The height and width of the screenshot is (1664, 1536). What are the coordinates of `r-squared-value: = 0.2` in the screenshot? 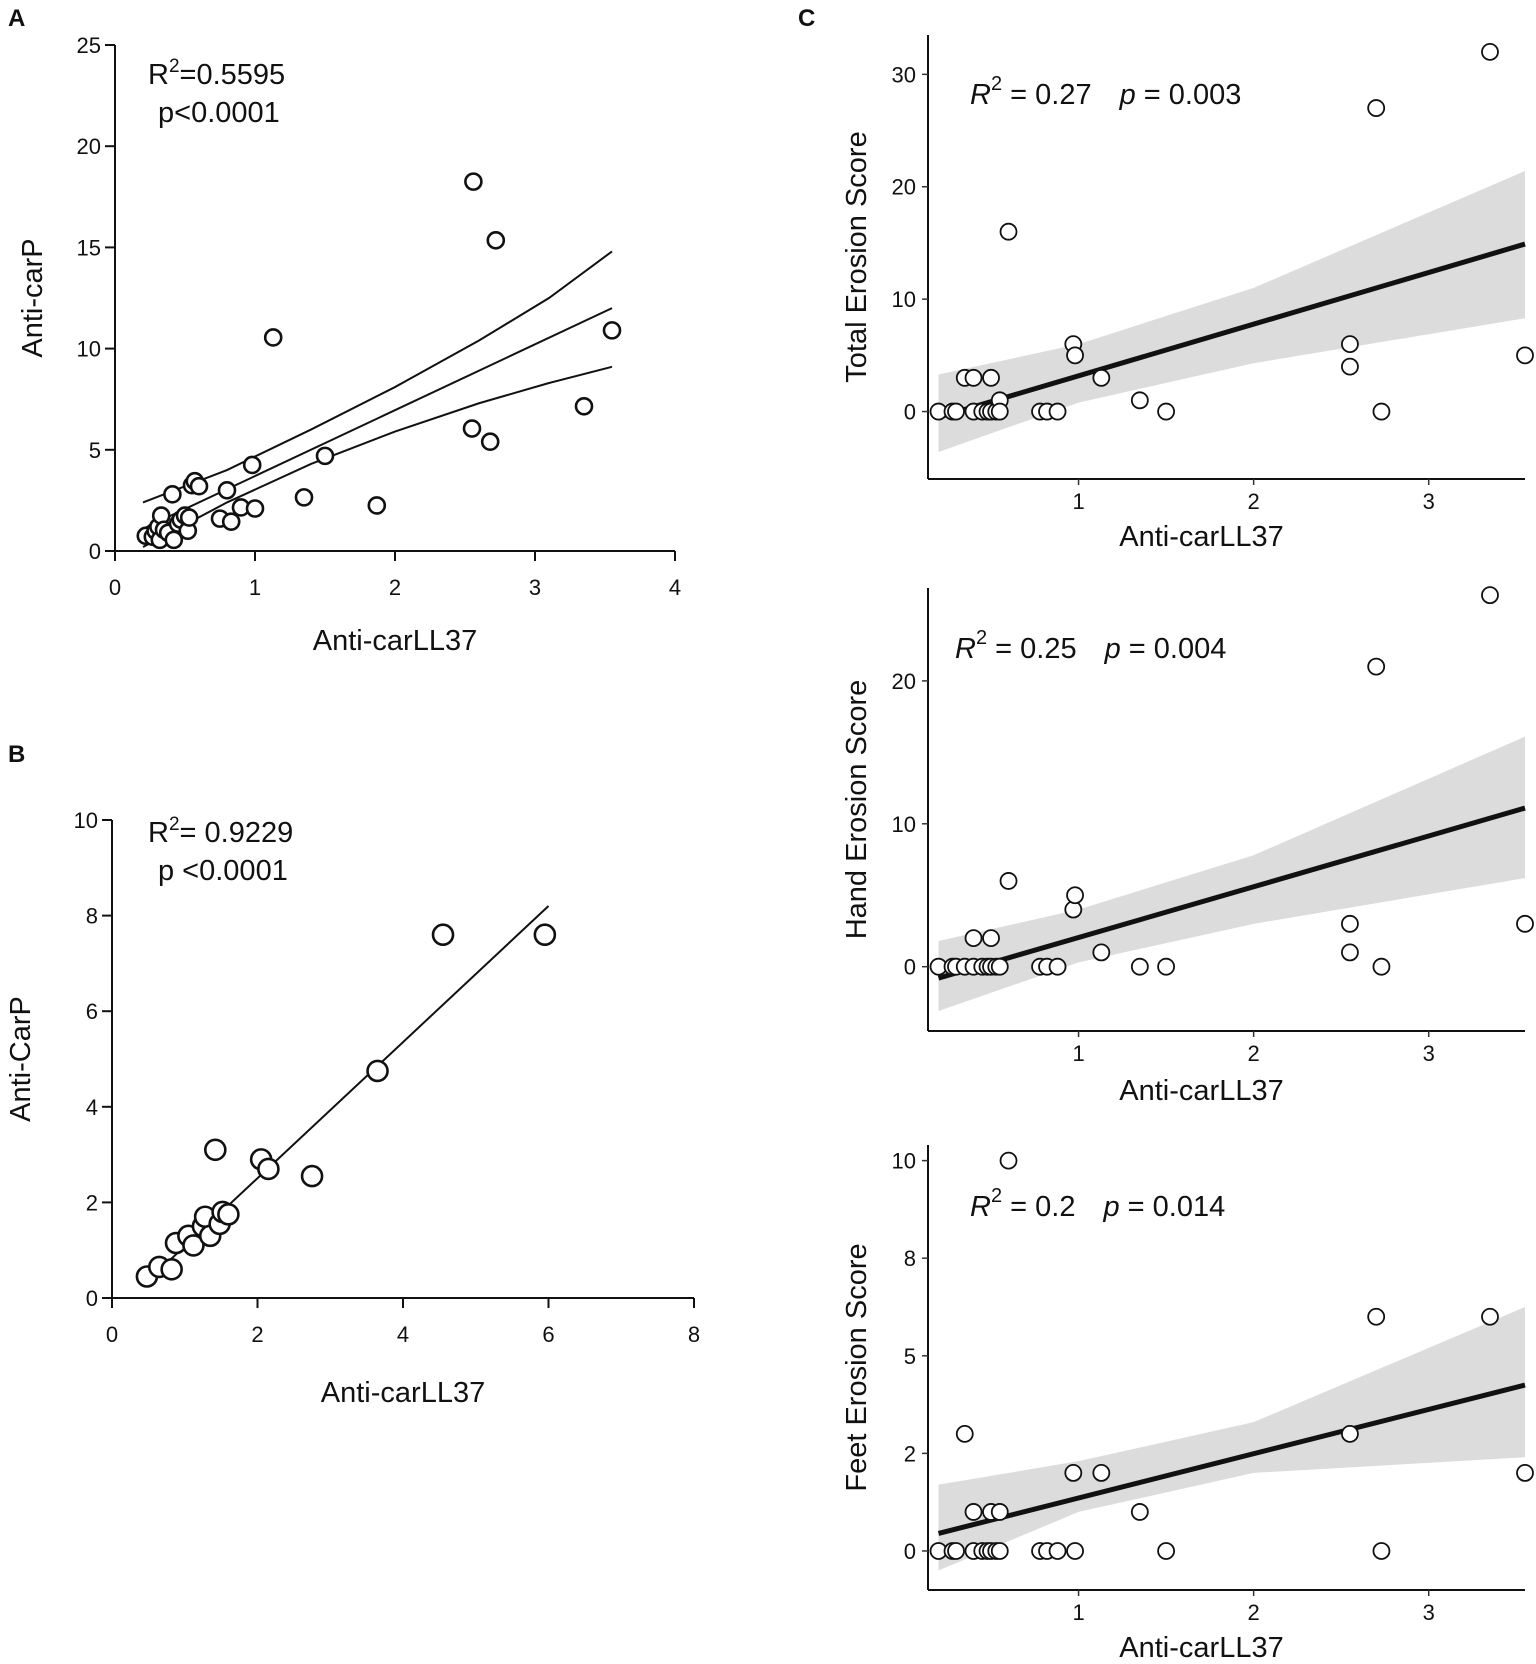 It's located at (1038, 1207).